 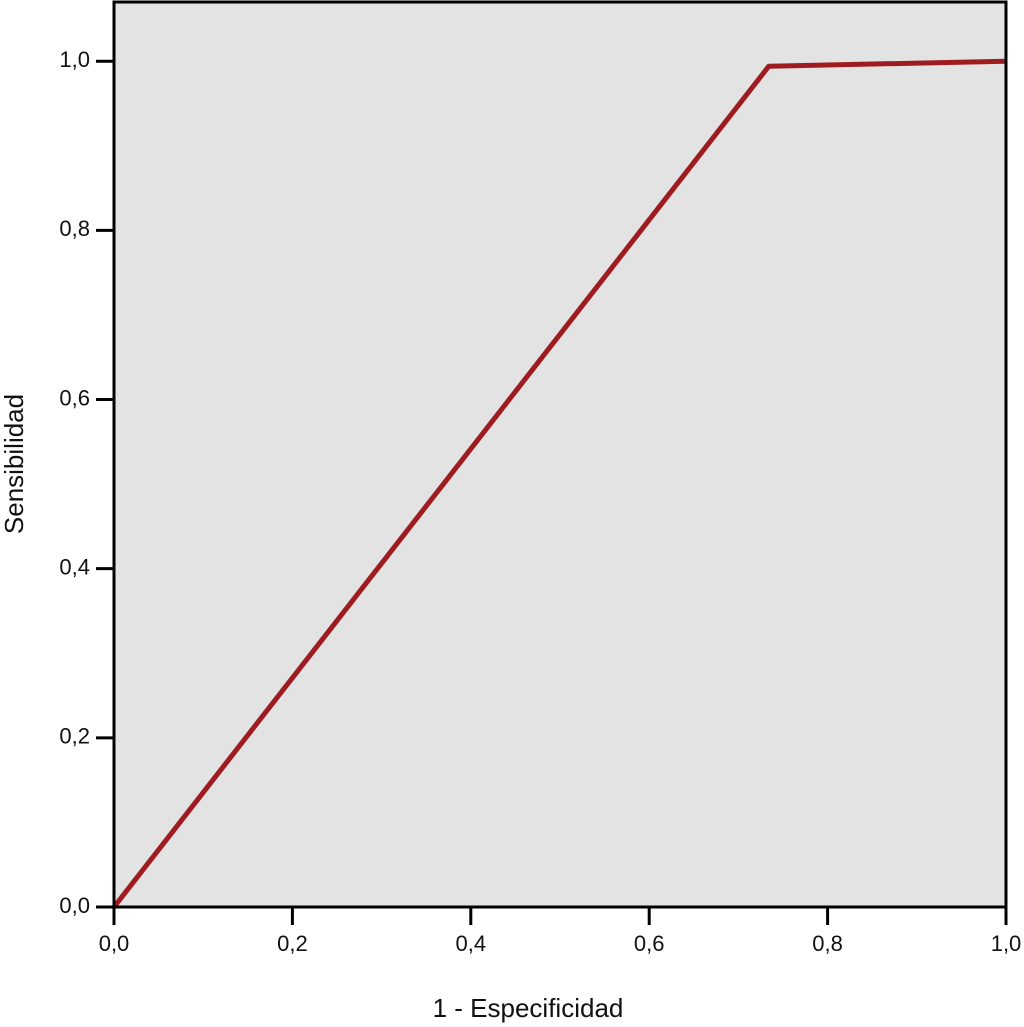 I want to click on x-tick-label: 1,0, so click(x=1006, y=943).